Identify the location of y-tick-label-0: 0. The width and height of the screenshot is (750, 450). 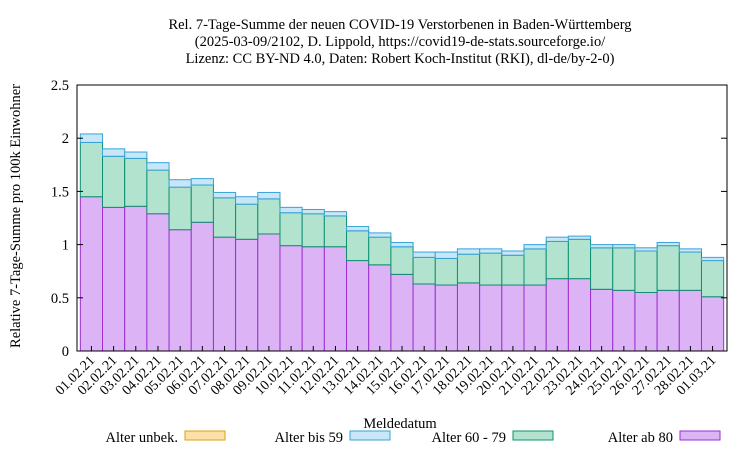
(65, 352).